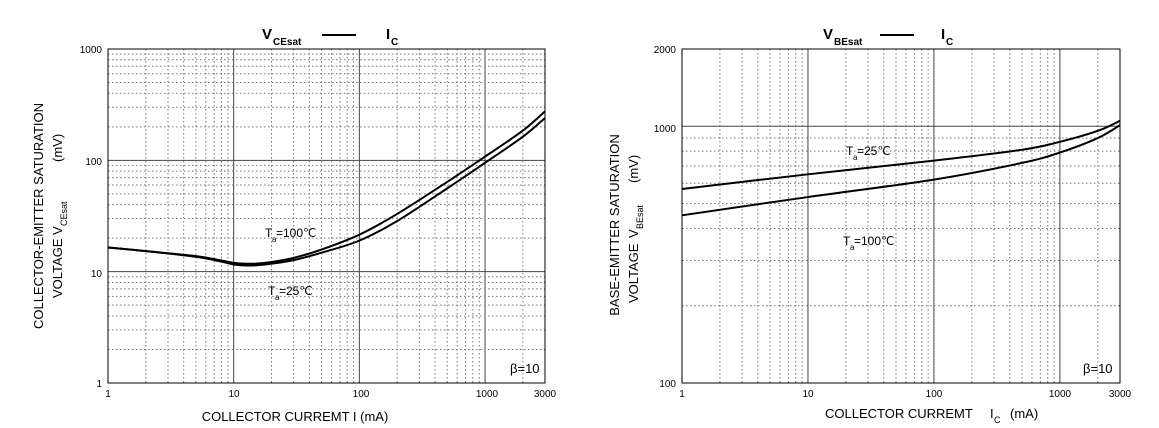 The height and width of the screenshot is (428, 1159). I want to click on vcesat-ylabel-prefix: VOLTAGE, so click(57, 268).